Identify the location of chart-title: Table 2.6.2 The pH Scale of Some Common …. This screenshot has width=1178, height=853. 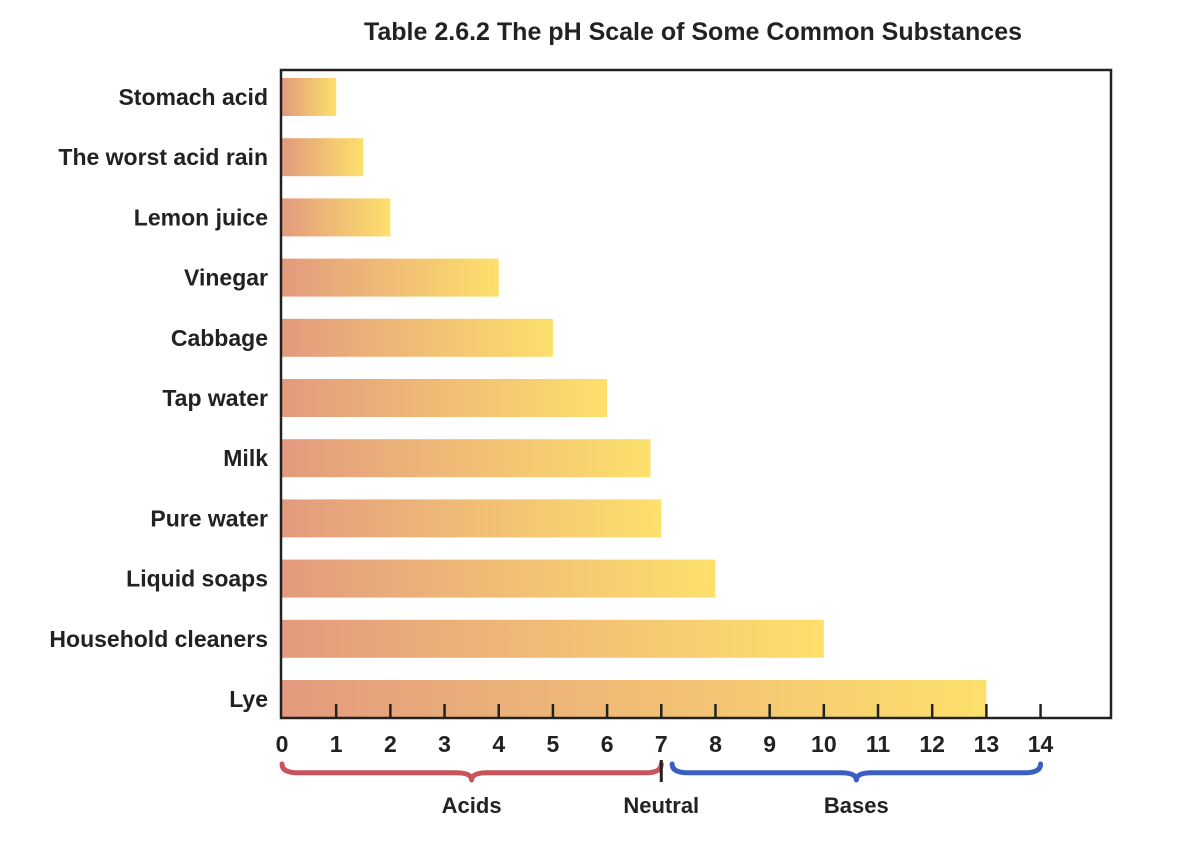
(693, 32).